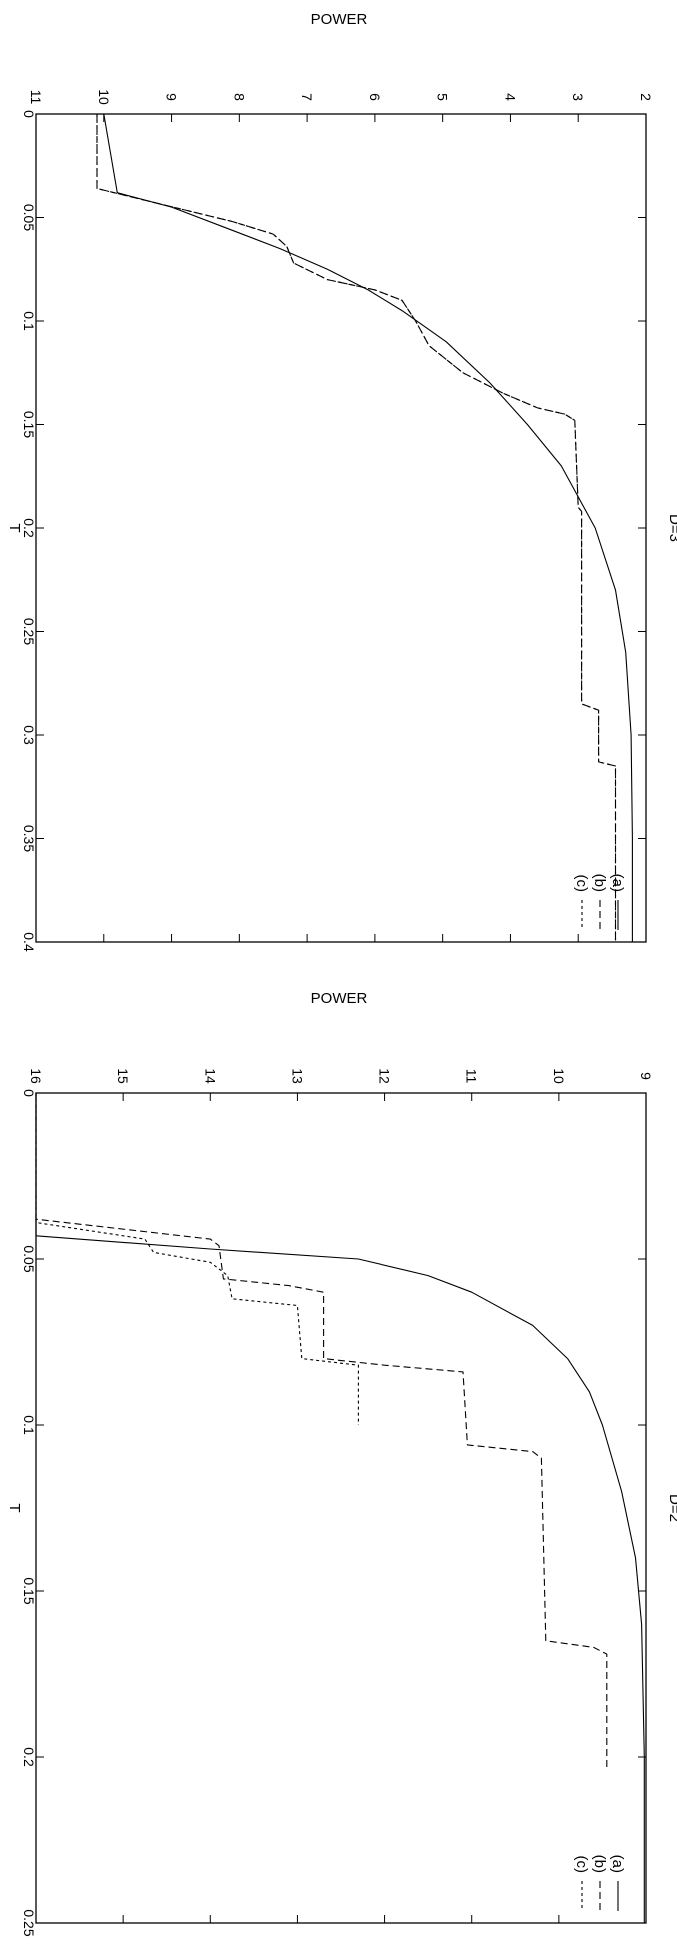  Describe the element at coordinates (197, 1259) in the screenshot. I see `series-line-c` at that location.